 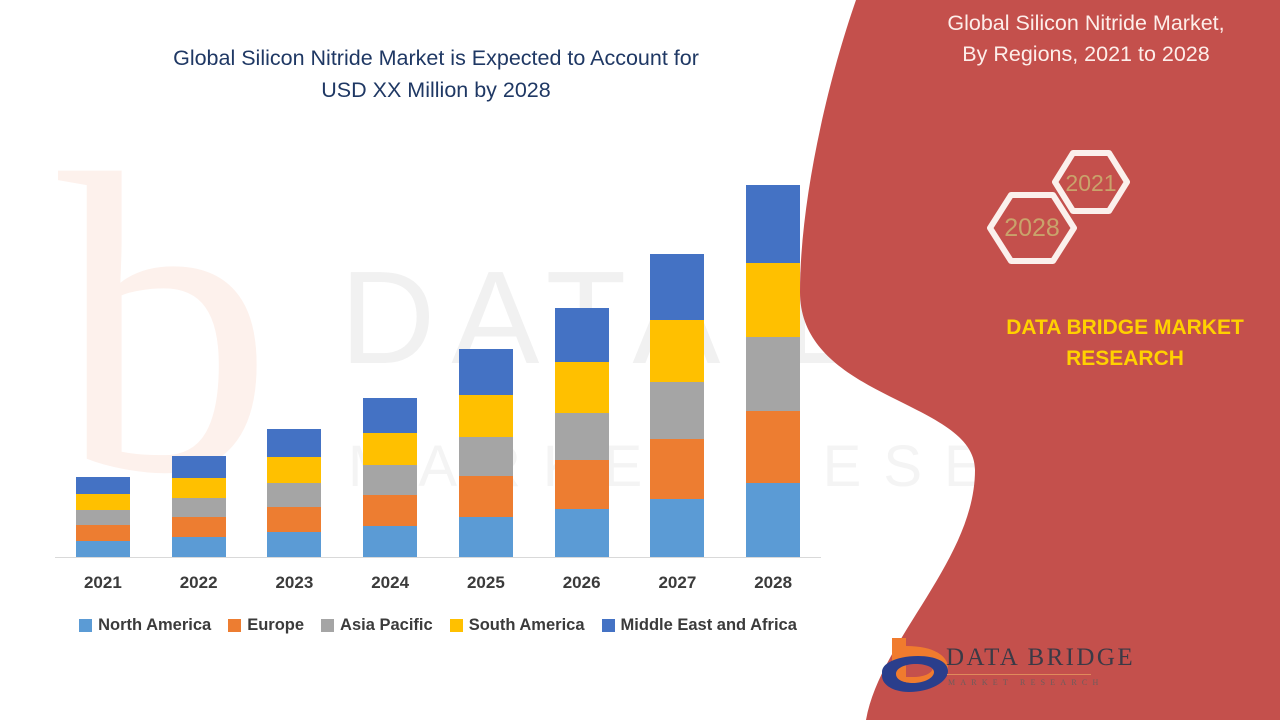 What do you see at coordinates (677, 528) in the screenshot?
I see `bar-segment-2027-north-america` at bounding box center [677, 528].